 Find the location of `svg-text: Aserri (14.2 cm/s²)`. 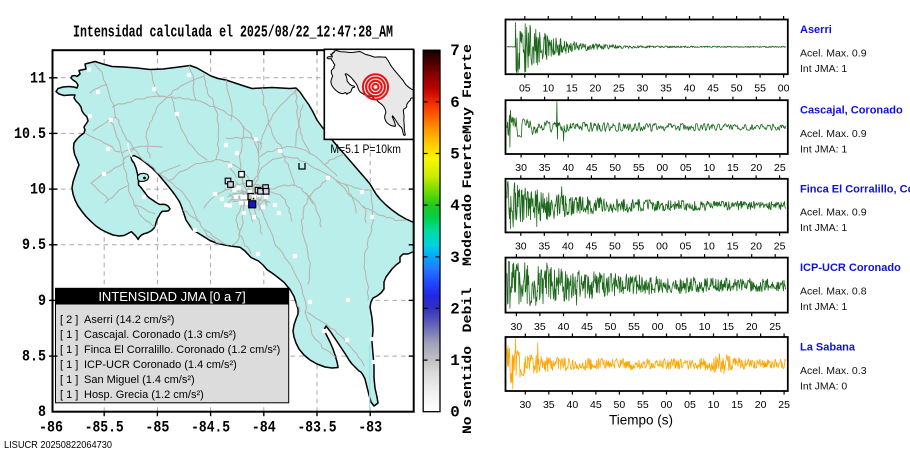

svg-text: Aserri (14.2 cm/s²) is located at coordinates (129, 320).